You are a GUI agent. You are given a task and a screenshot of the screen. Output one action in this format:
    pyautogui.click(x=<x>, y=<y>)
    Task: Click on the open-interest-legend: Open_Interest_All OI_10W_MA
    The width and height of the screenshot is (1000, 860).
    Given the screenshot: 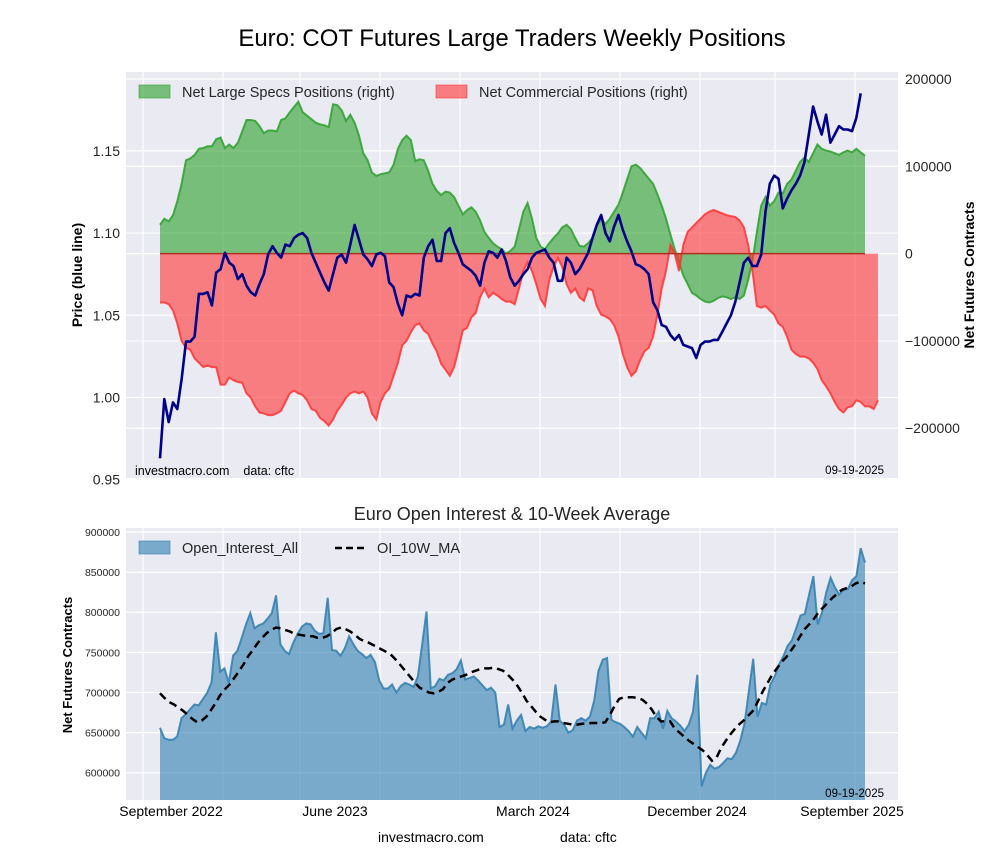 What is the action you would take?
    pyautogui.click(x=299, y=548)
    